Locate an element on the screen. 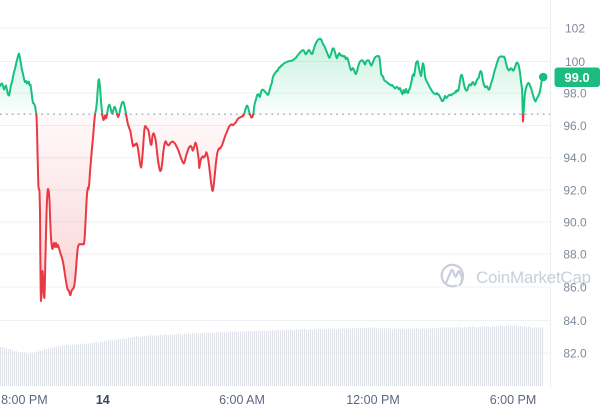  svg-text: 86.0 is located at coordinates (575, 287).